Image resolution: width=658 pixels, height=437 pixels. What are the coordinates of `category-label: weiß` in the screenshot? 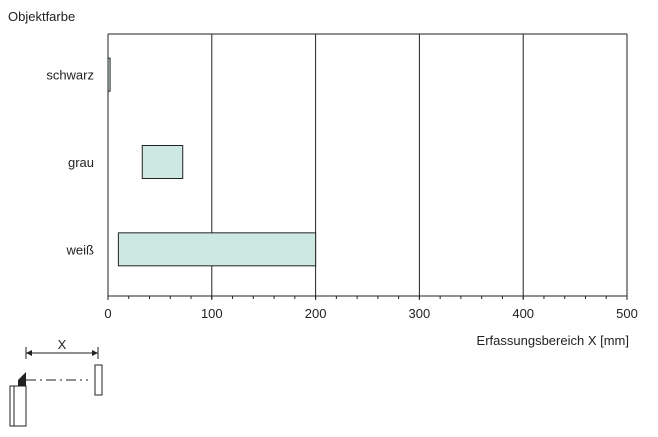 It's located at (80, 249).